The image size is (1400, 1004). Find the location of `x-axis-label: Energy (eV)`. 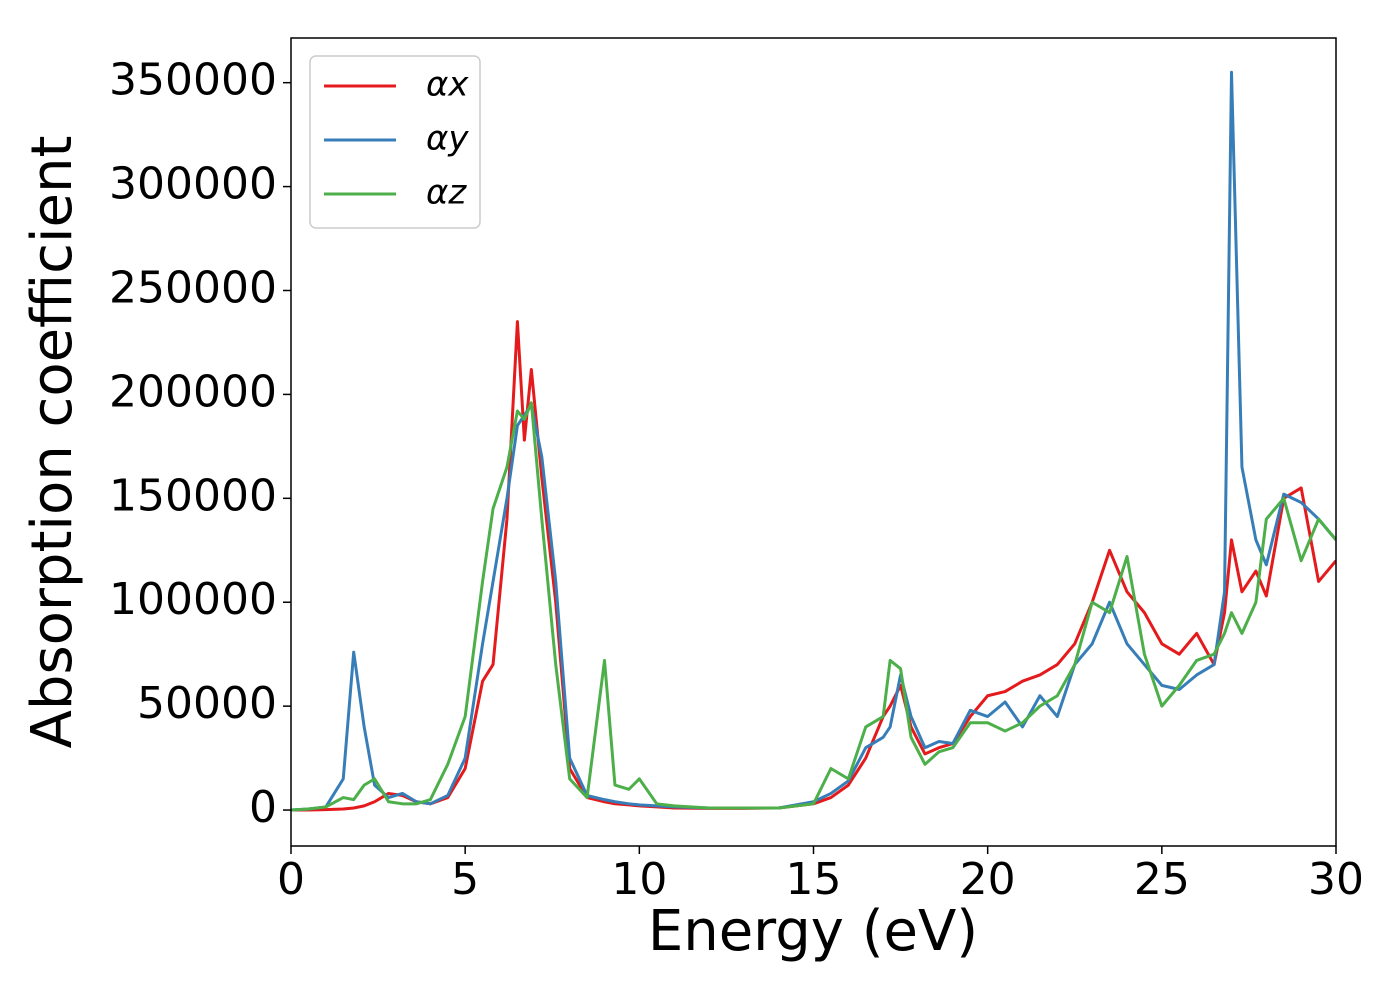

x-axis-label: Energy (eV) is located at coordinates (813, 931).